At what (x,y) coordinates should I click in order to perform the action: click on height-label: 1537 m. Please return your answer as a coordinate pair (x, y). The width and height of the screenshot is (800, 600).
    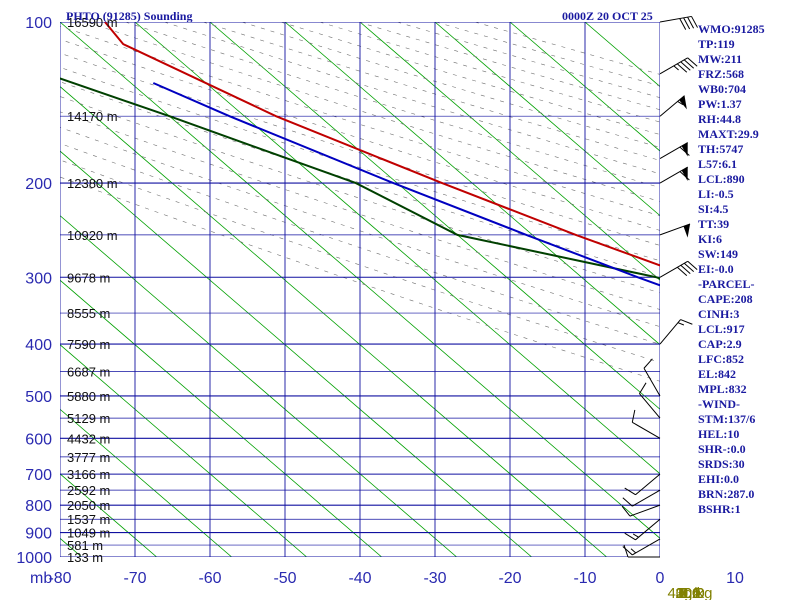
    Looking at the image, I should click on (88, 519).